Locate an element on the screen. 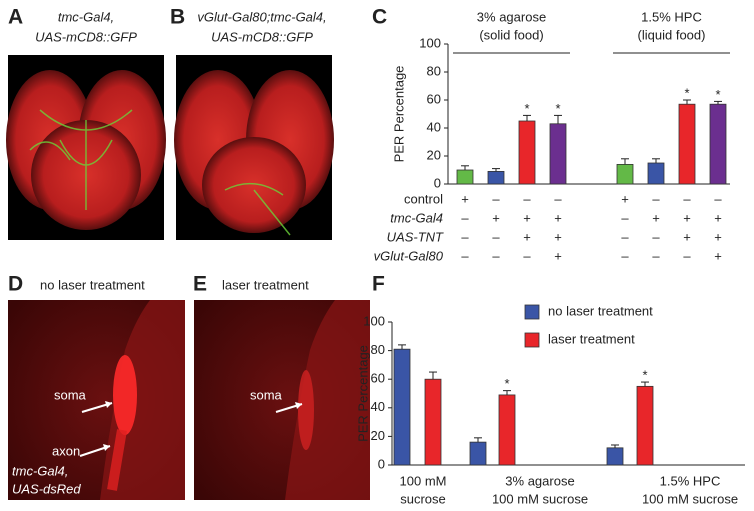 The width and height of the screenshot is (754, 511). image-caption: UAS-dsRed is located at coordinates (46, 488).